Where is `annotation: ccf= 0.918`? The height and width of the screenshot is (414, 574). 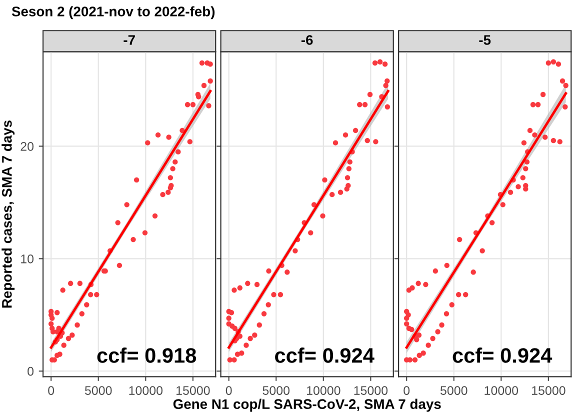 annotation: ccf= 0.918 is located at coordinates (146, 355).